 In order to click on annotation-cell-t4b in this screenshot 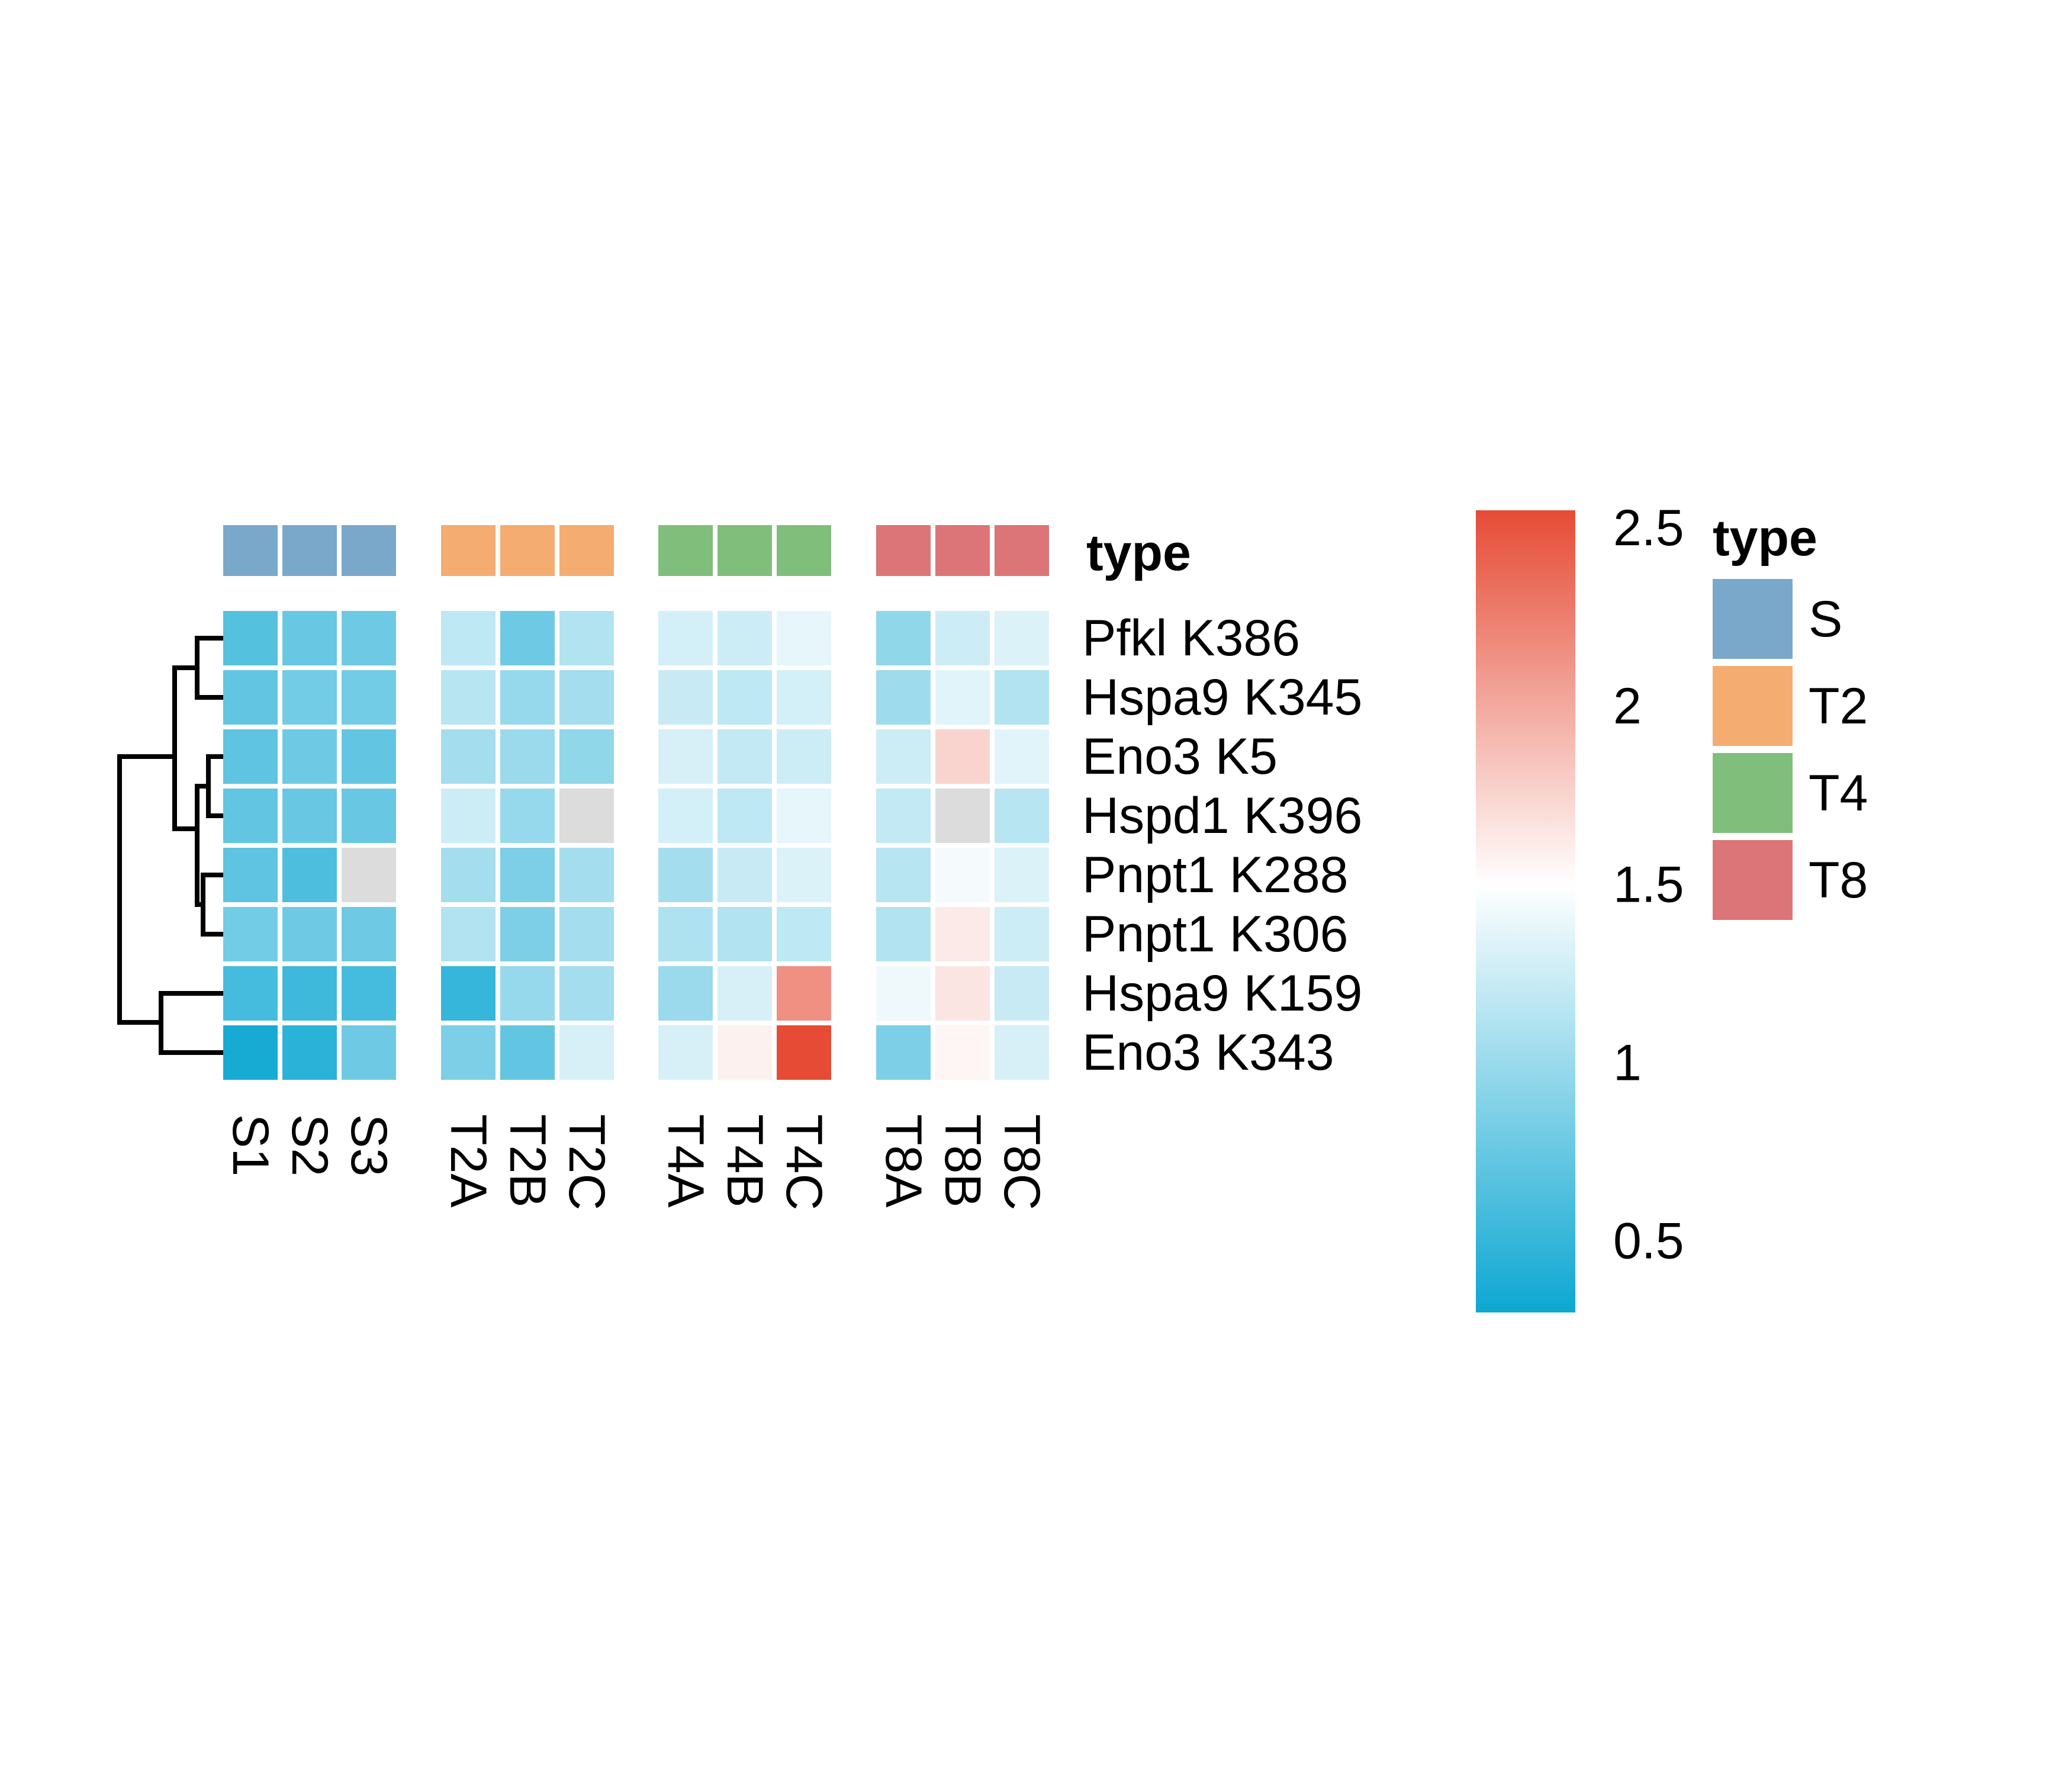, I will do `click(745, 550)`.